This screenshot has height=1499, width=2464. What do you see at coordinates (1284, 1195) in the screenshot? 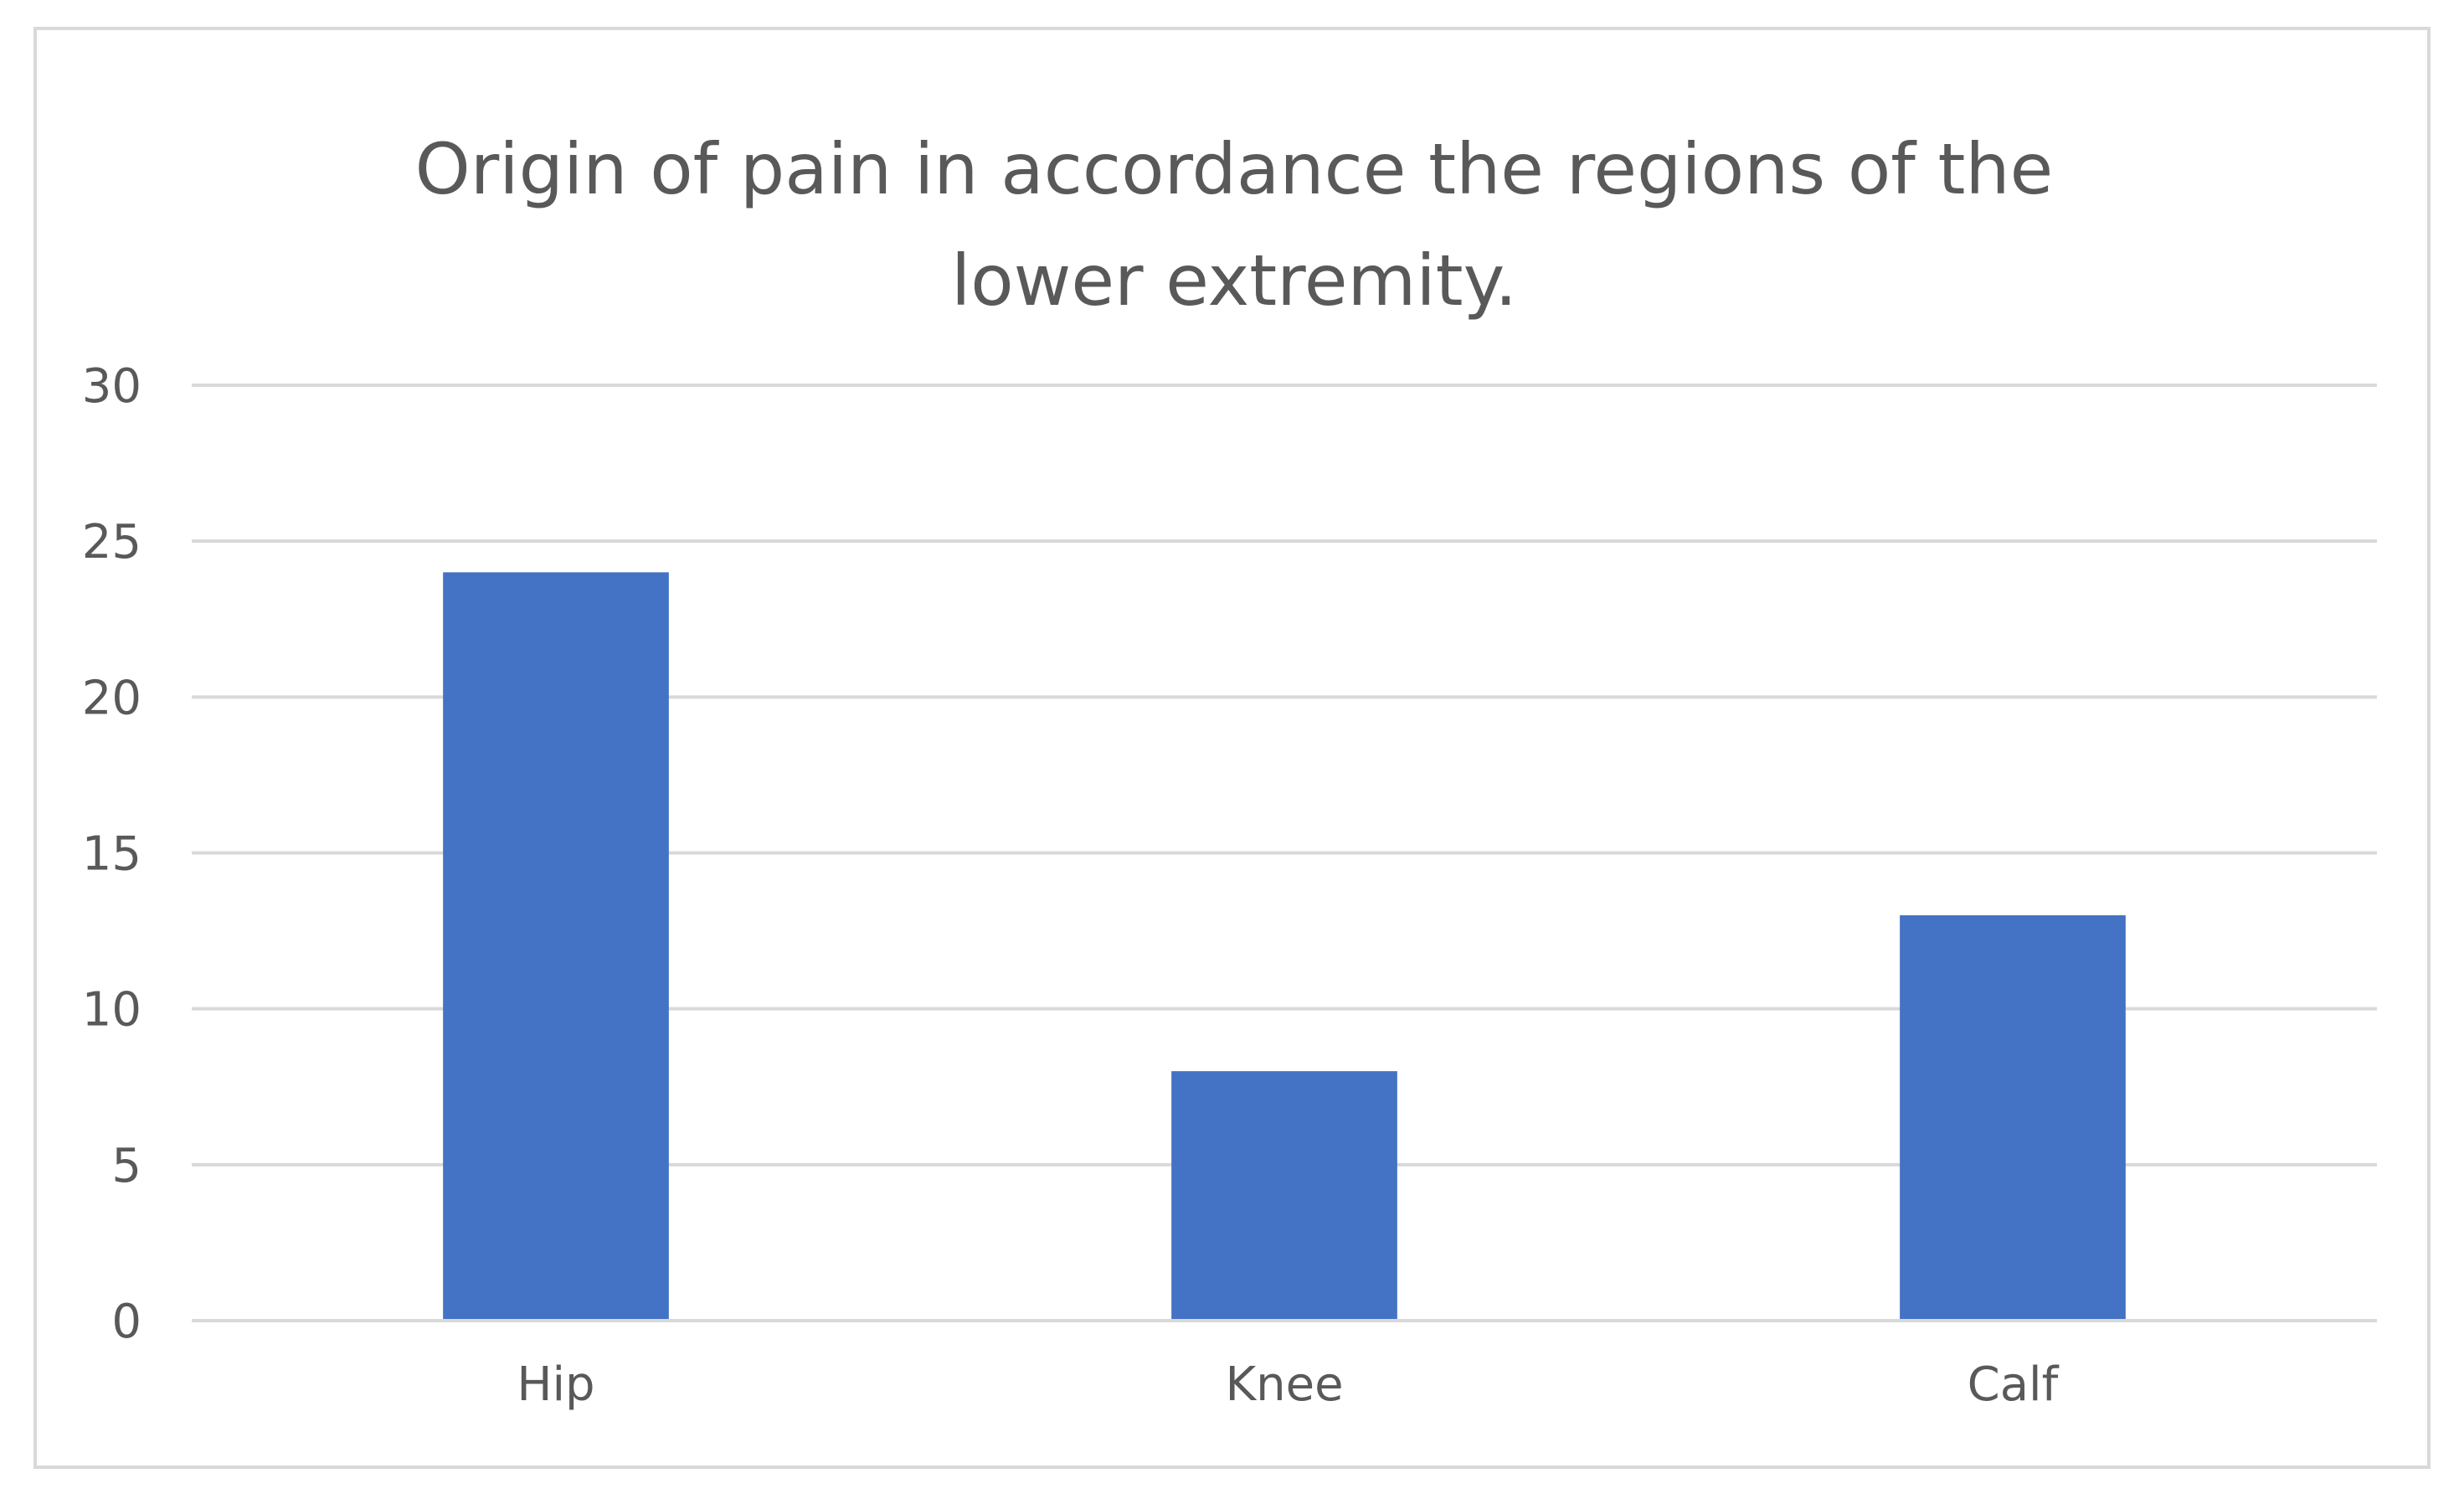
I see `bar-knee` at bounding box center [1284, 1195].